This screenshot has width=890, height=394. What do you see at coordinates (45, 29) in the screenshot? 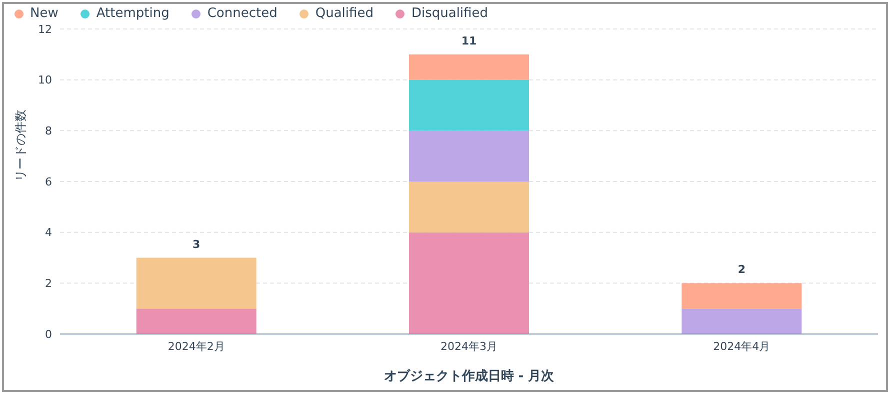
I see `y-tick-label: 12` at bounding box center [45, 29].